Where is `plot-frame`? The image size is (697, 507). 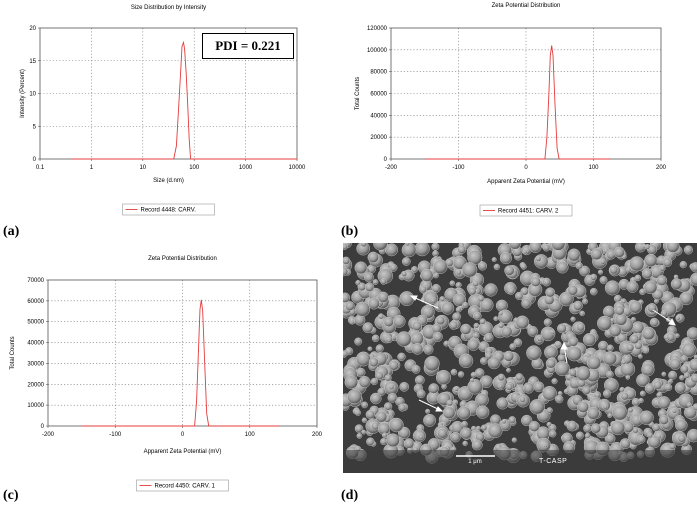
plot-frame is located at coordinates (182, 353).